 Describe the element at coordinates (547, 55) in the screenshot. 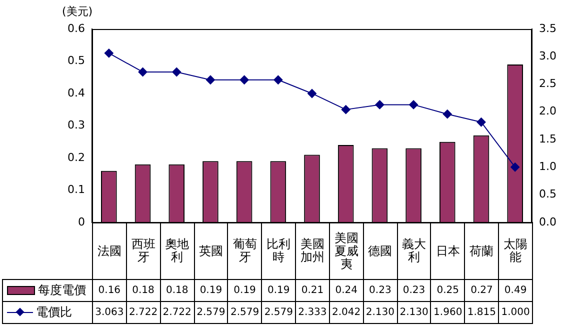

I see `y2-tick-label: 3.0` at that location.